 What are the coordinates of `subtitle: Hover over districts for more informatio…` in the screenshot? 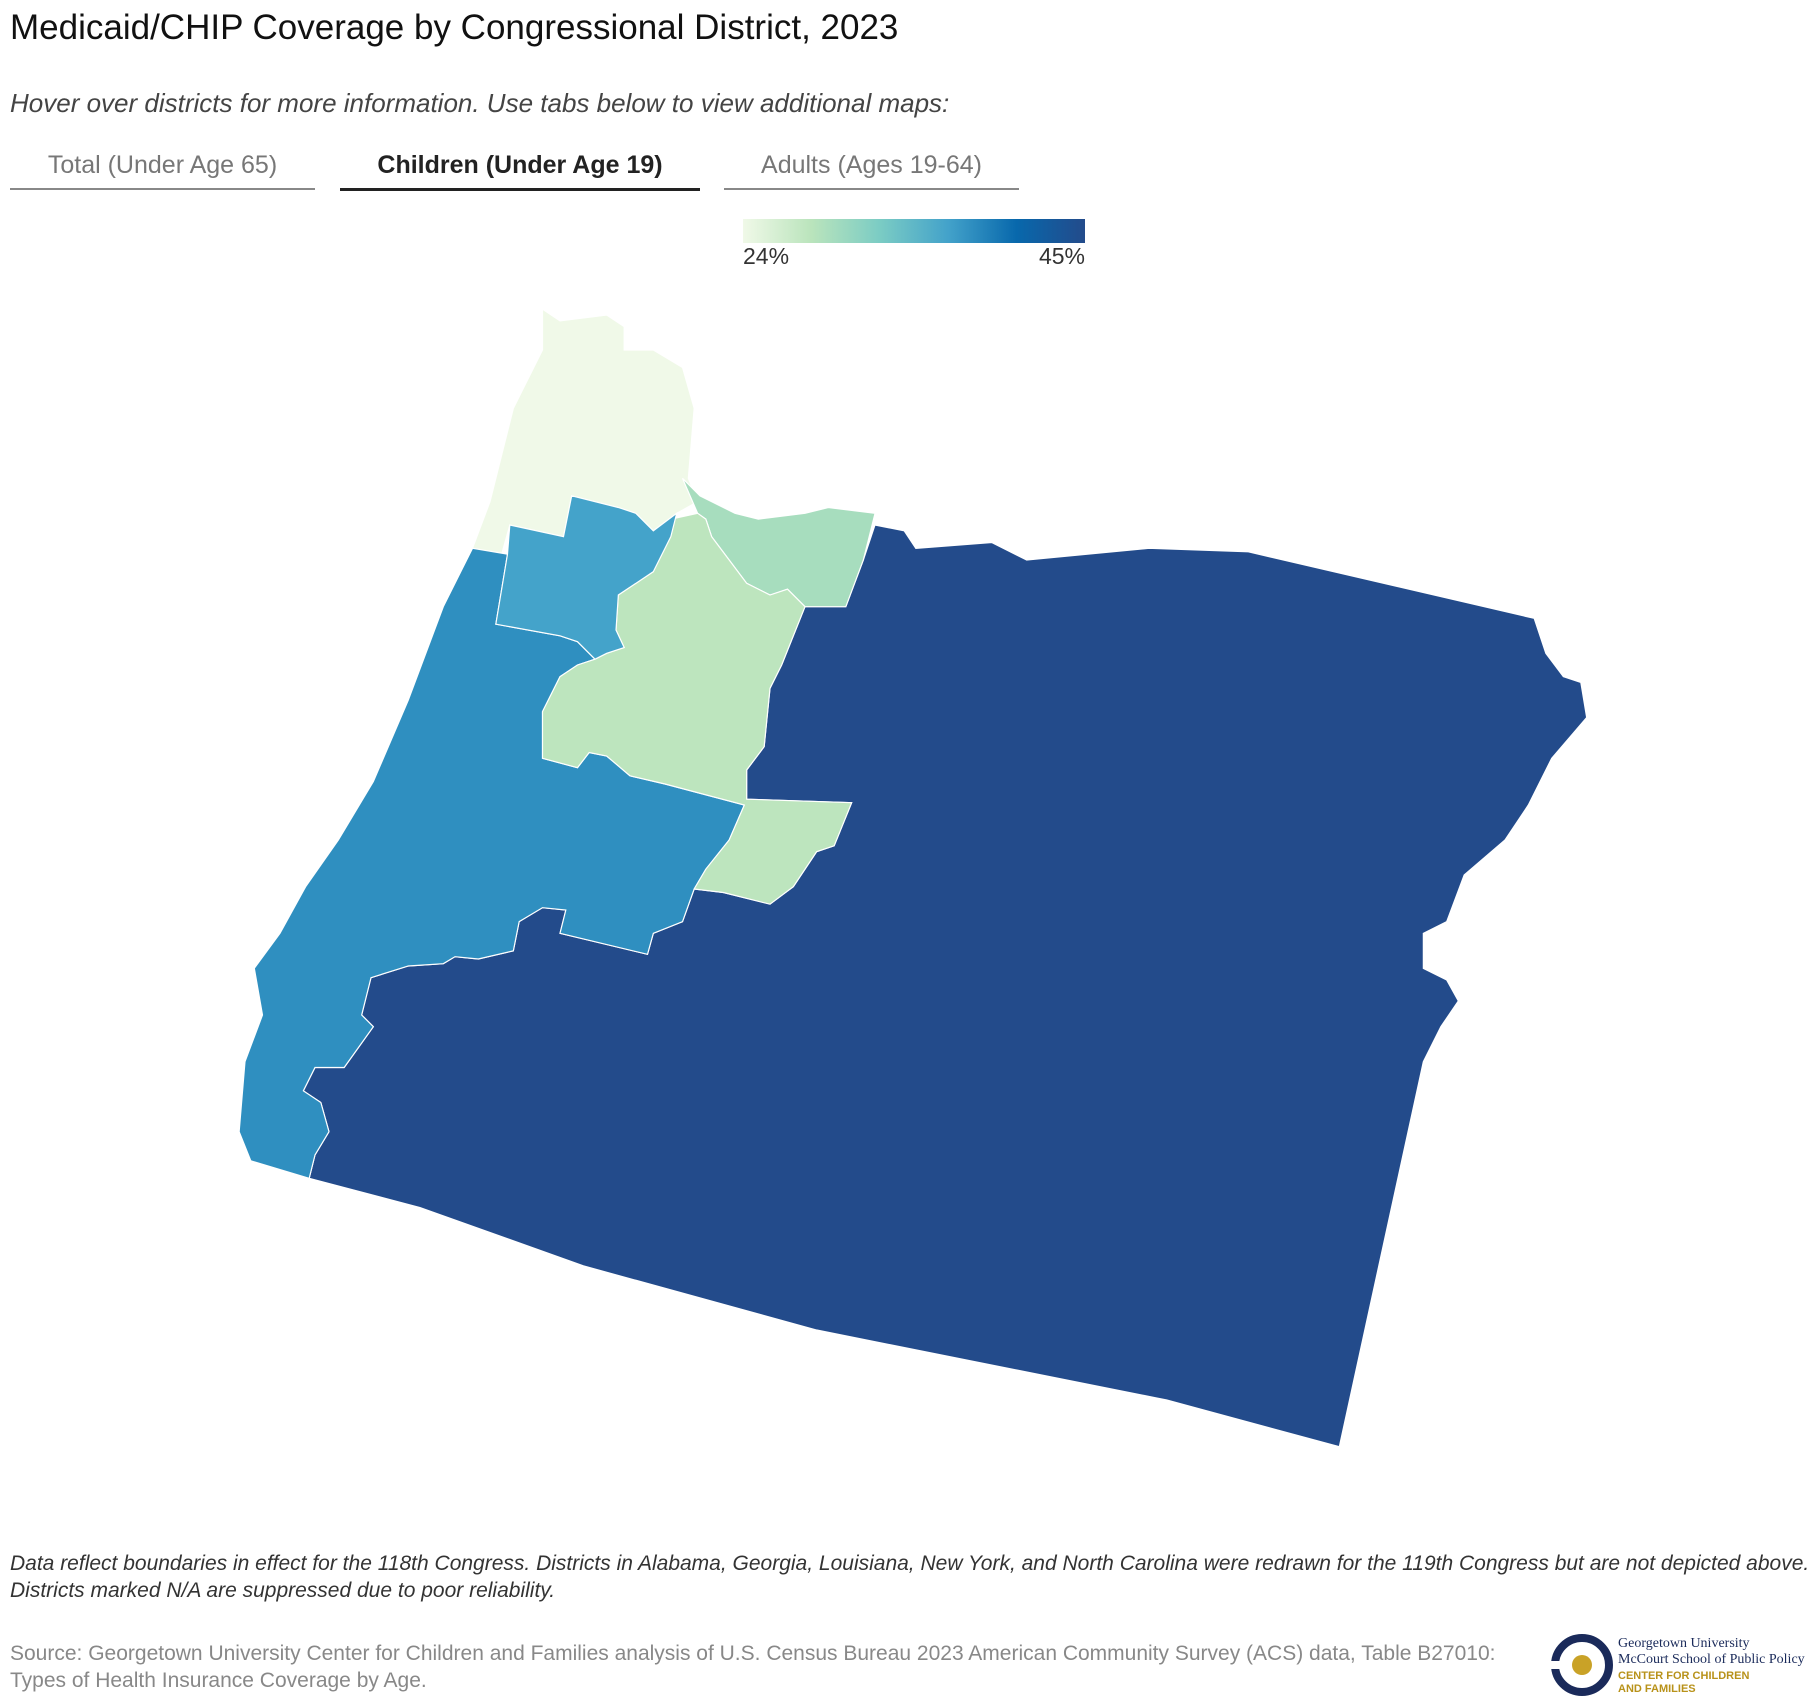 It's located at (480, 103).